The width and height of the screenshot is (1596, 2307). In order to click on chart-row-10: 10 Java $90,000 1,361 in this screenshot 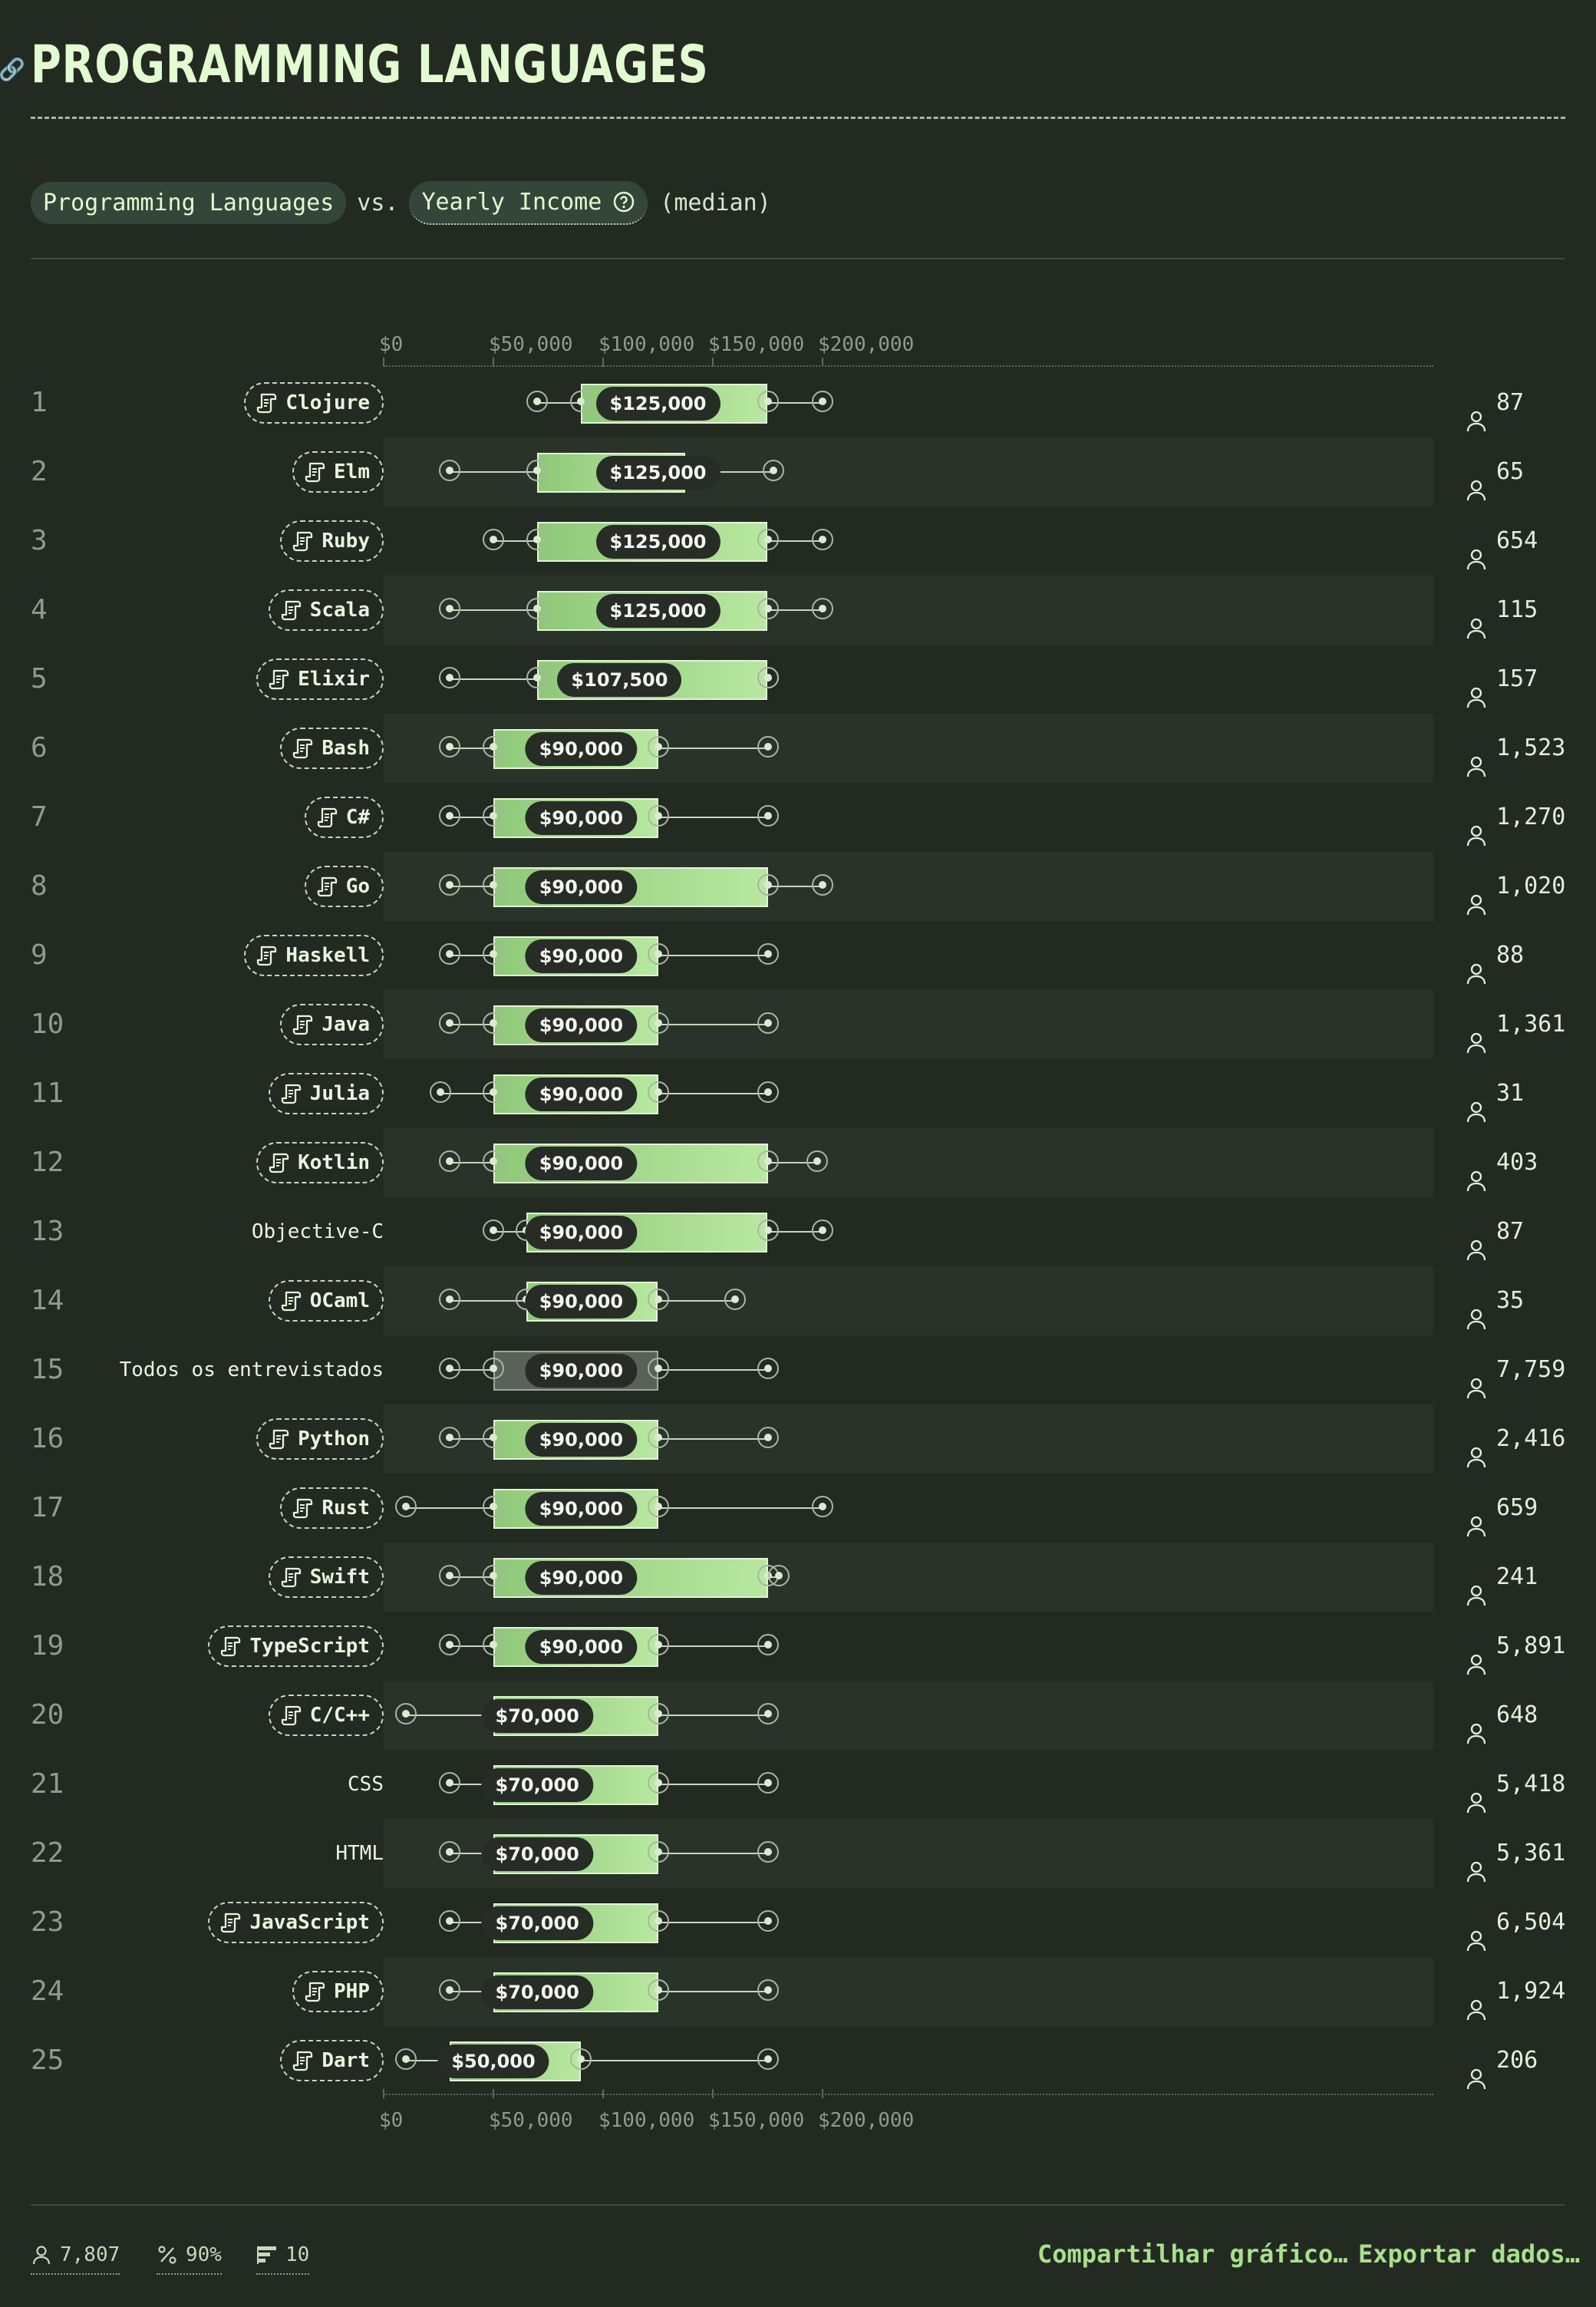, I will do `click(798, 1024)`.